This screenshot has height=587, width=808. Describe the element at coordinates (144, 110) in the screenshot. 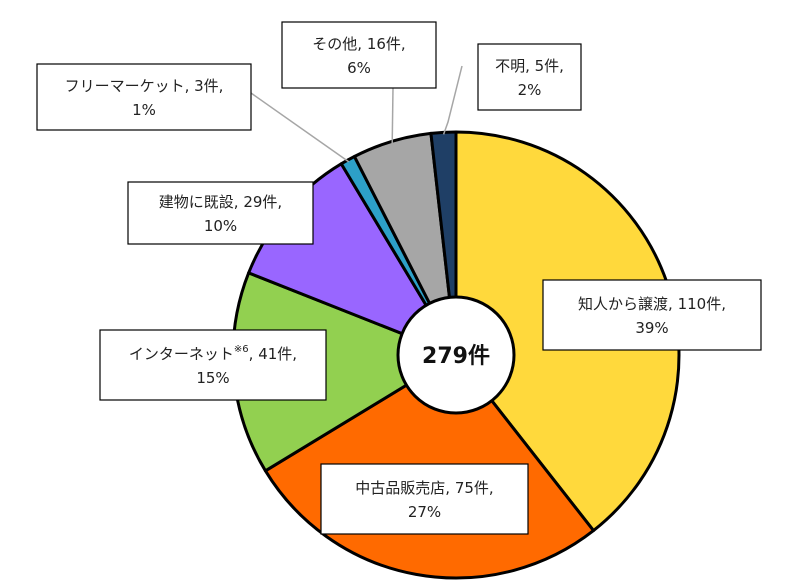

I see `data-label-percent: 1%` at that location.